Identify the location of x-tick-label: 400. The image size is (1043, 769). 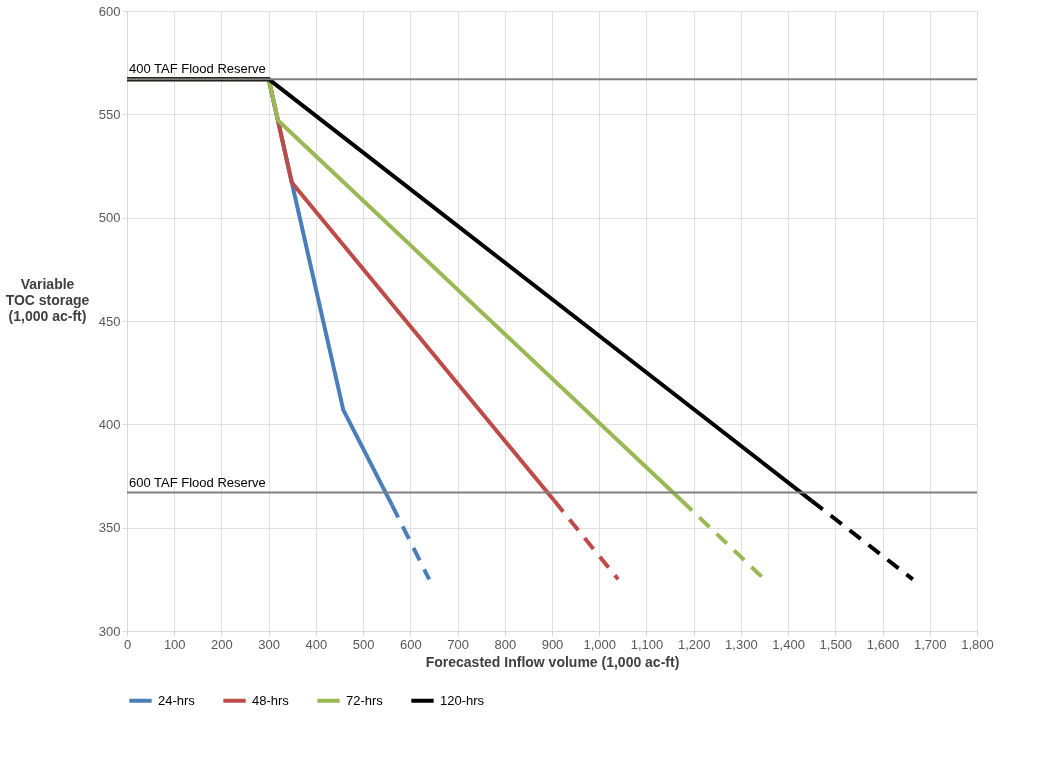
(316, 644).